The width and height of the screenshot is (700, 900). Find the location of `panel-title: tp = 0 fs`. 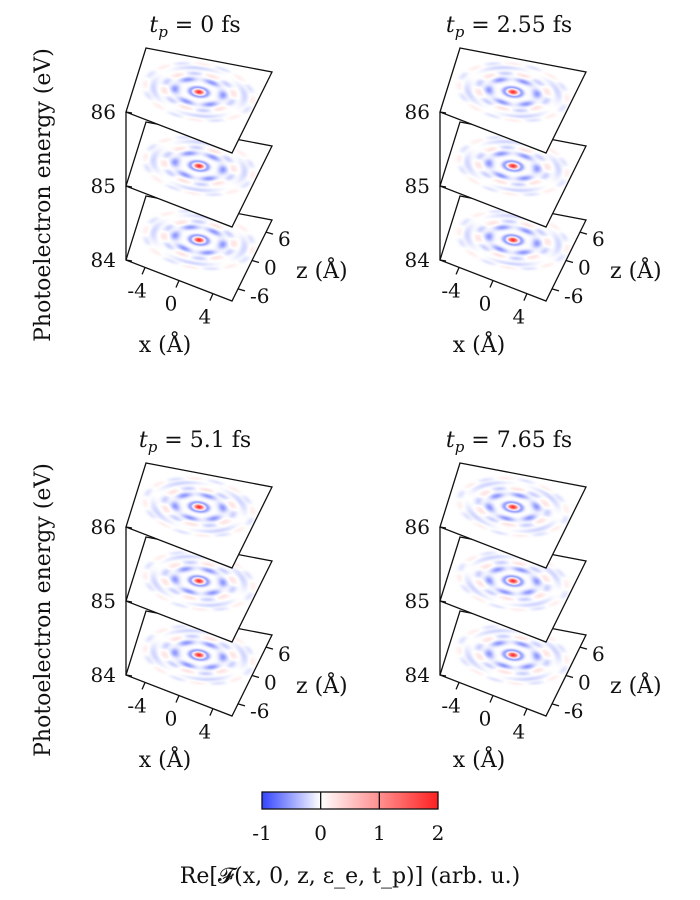

panel-title: tp = 0 fs is located at coordinates (194, 27).